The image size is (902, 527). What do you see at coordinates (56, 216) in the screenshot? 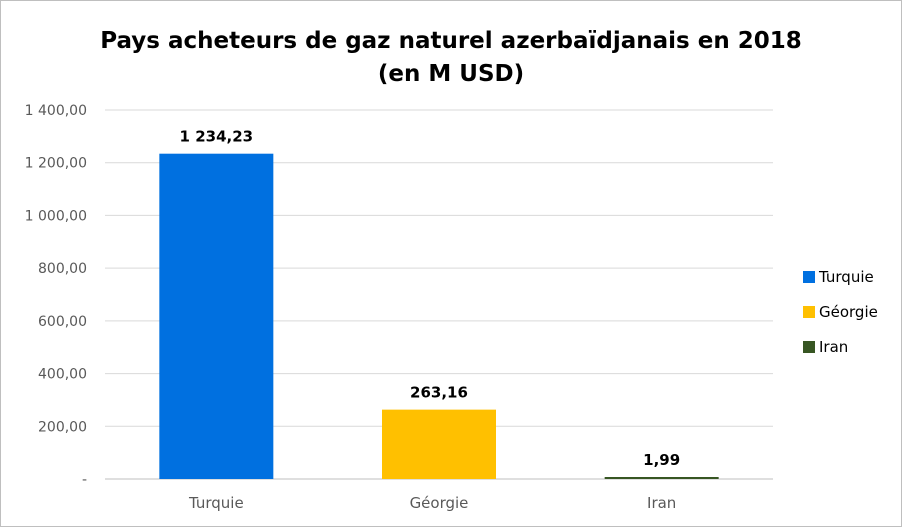
I see `y-tick-label: 1 000,00` at bounding box center [56, 216].